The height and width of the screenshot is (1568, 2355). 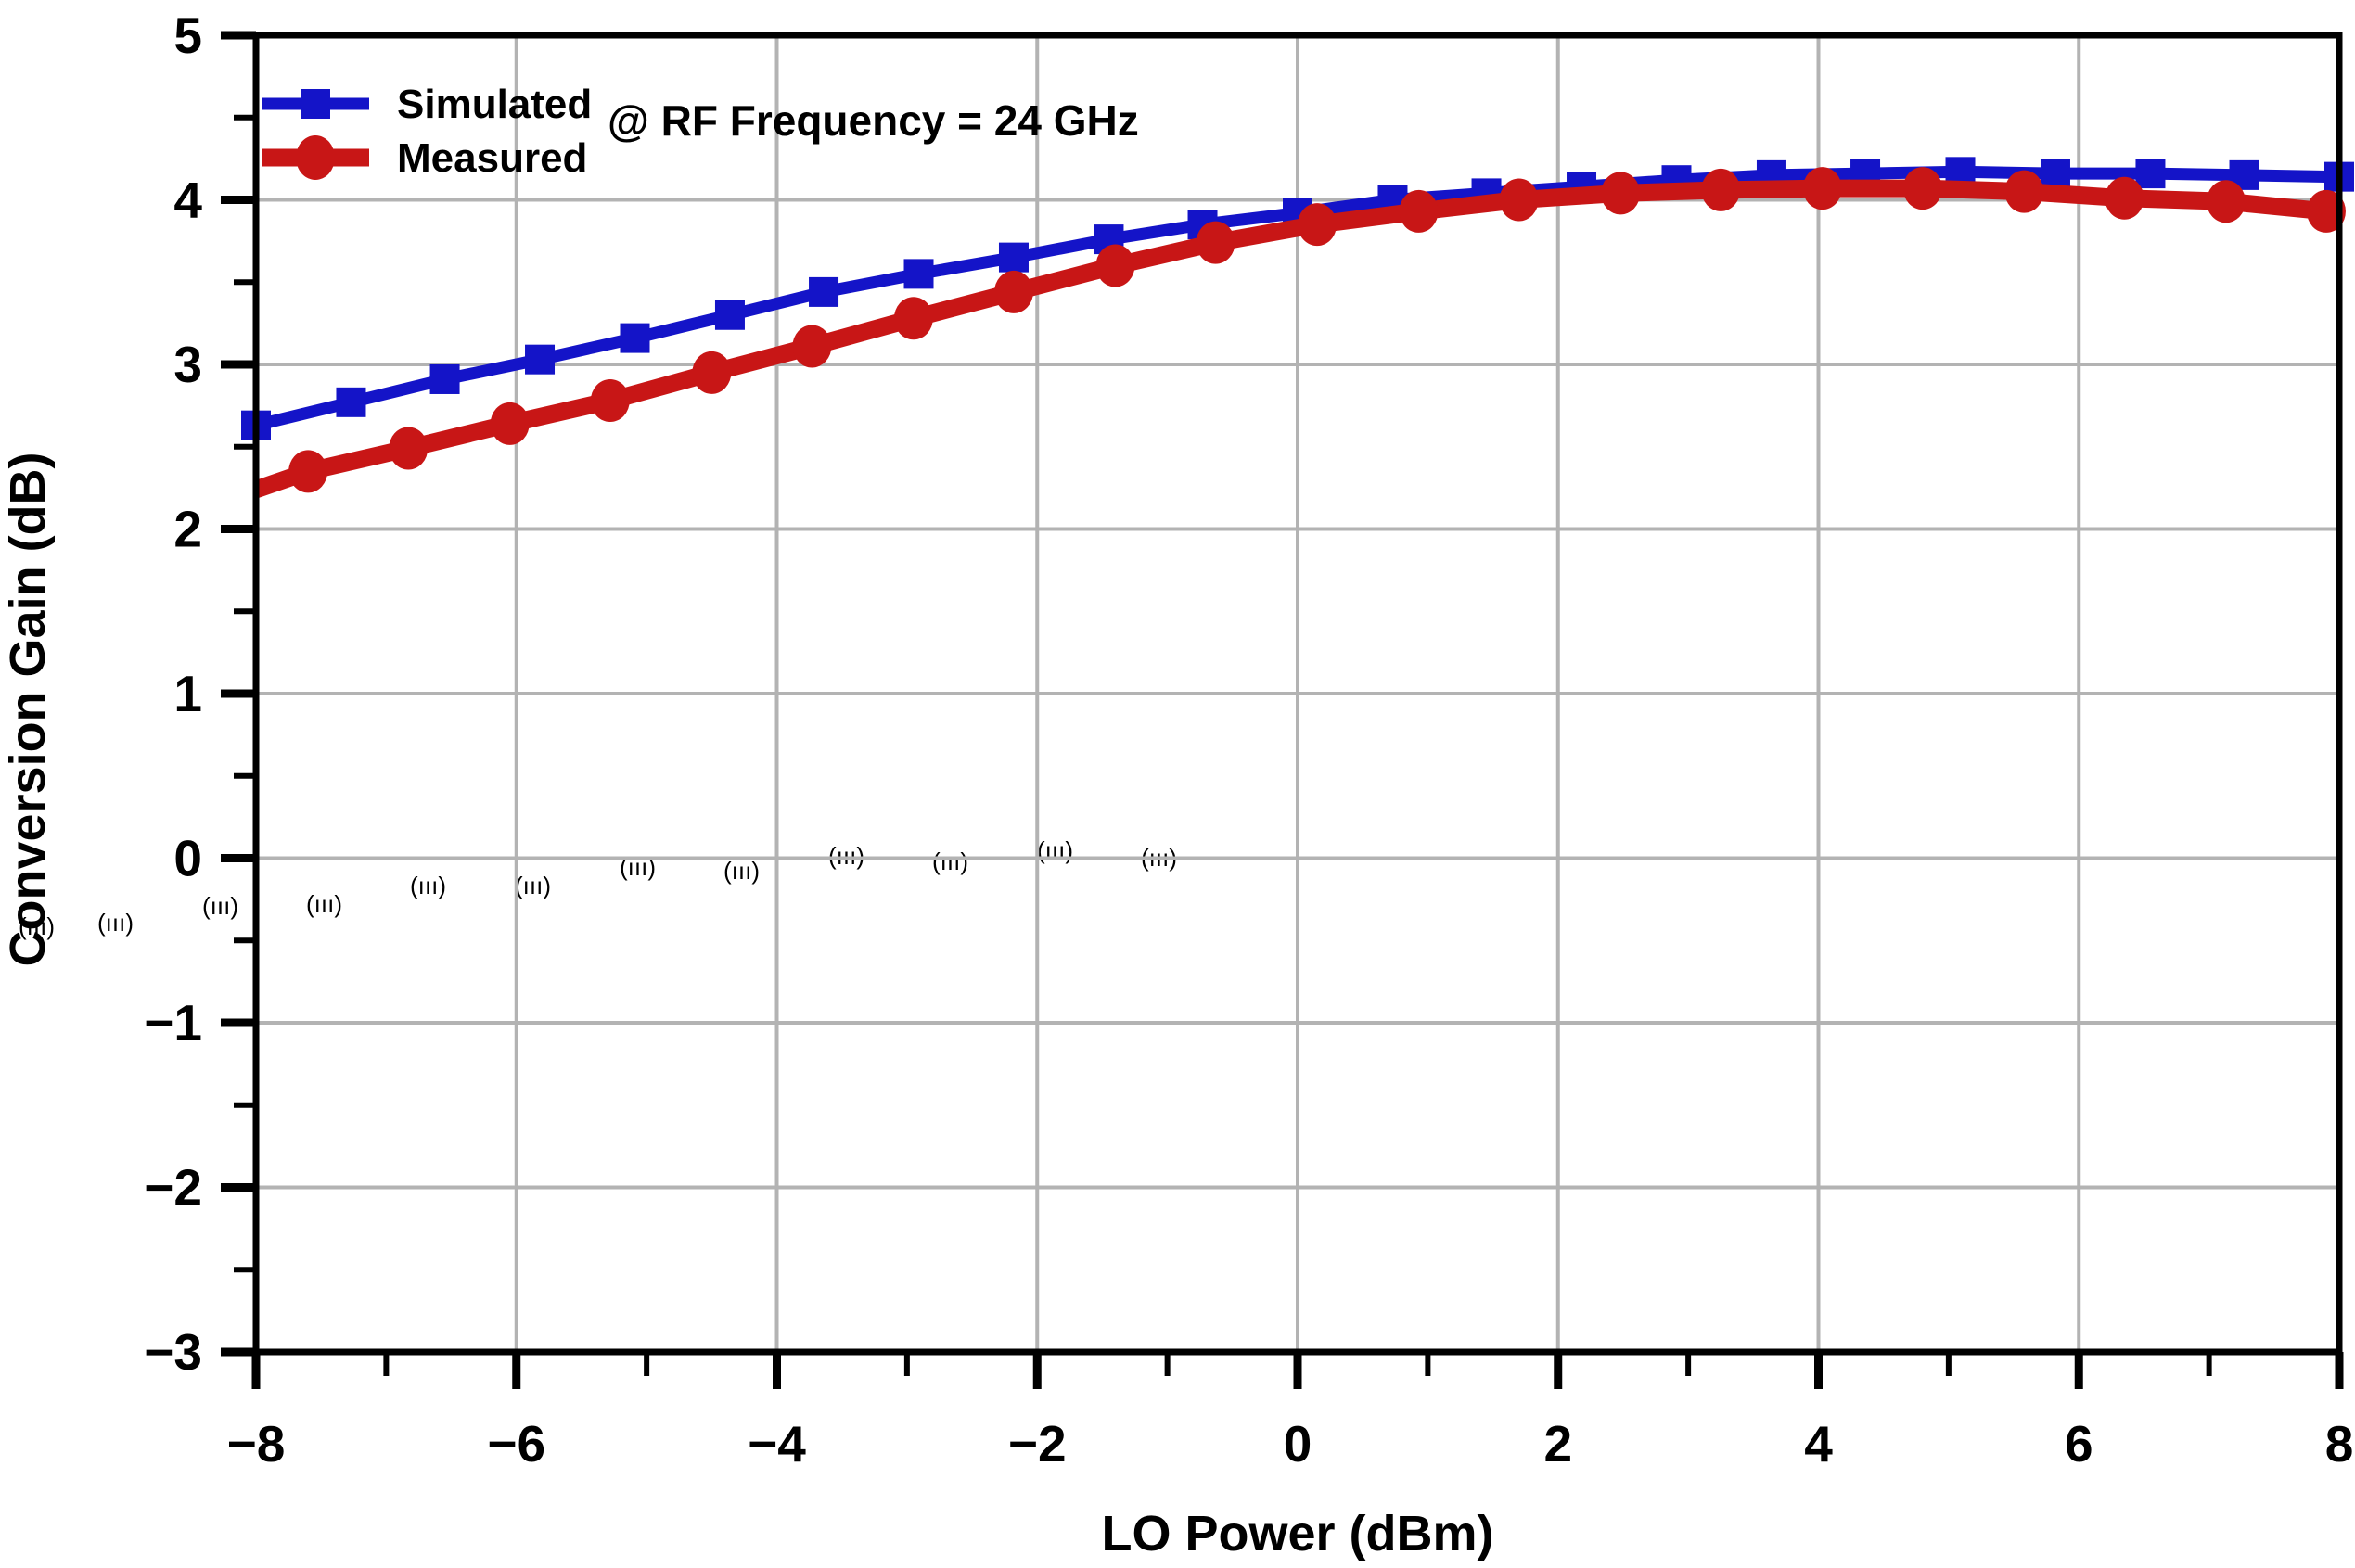 What do you see at coordinates (873, 120) in the screenshot?
I see `annotation: @ RF Frequency = 24 GHz` at bounding box center [873, 120].